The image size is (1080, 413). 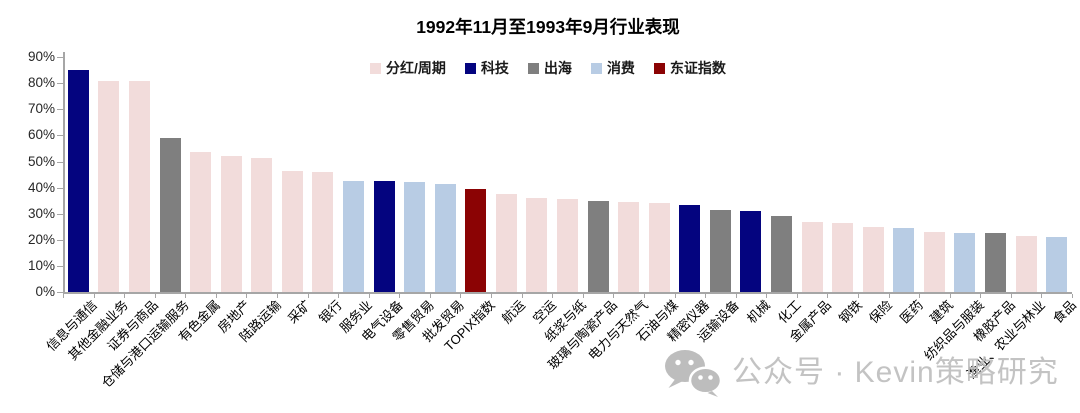 I want to click on bar-医药, so click(x=904, y=260).